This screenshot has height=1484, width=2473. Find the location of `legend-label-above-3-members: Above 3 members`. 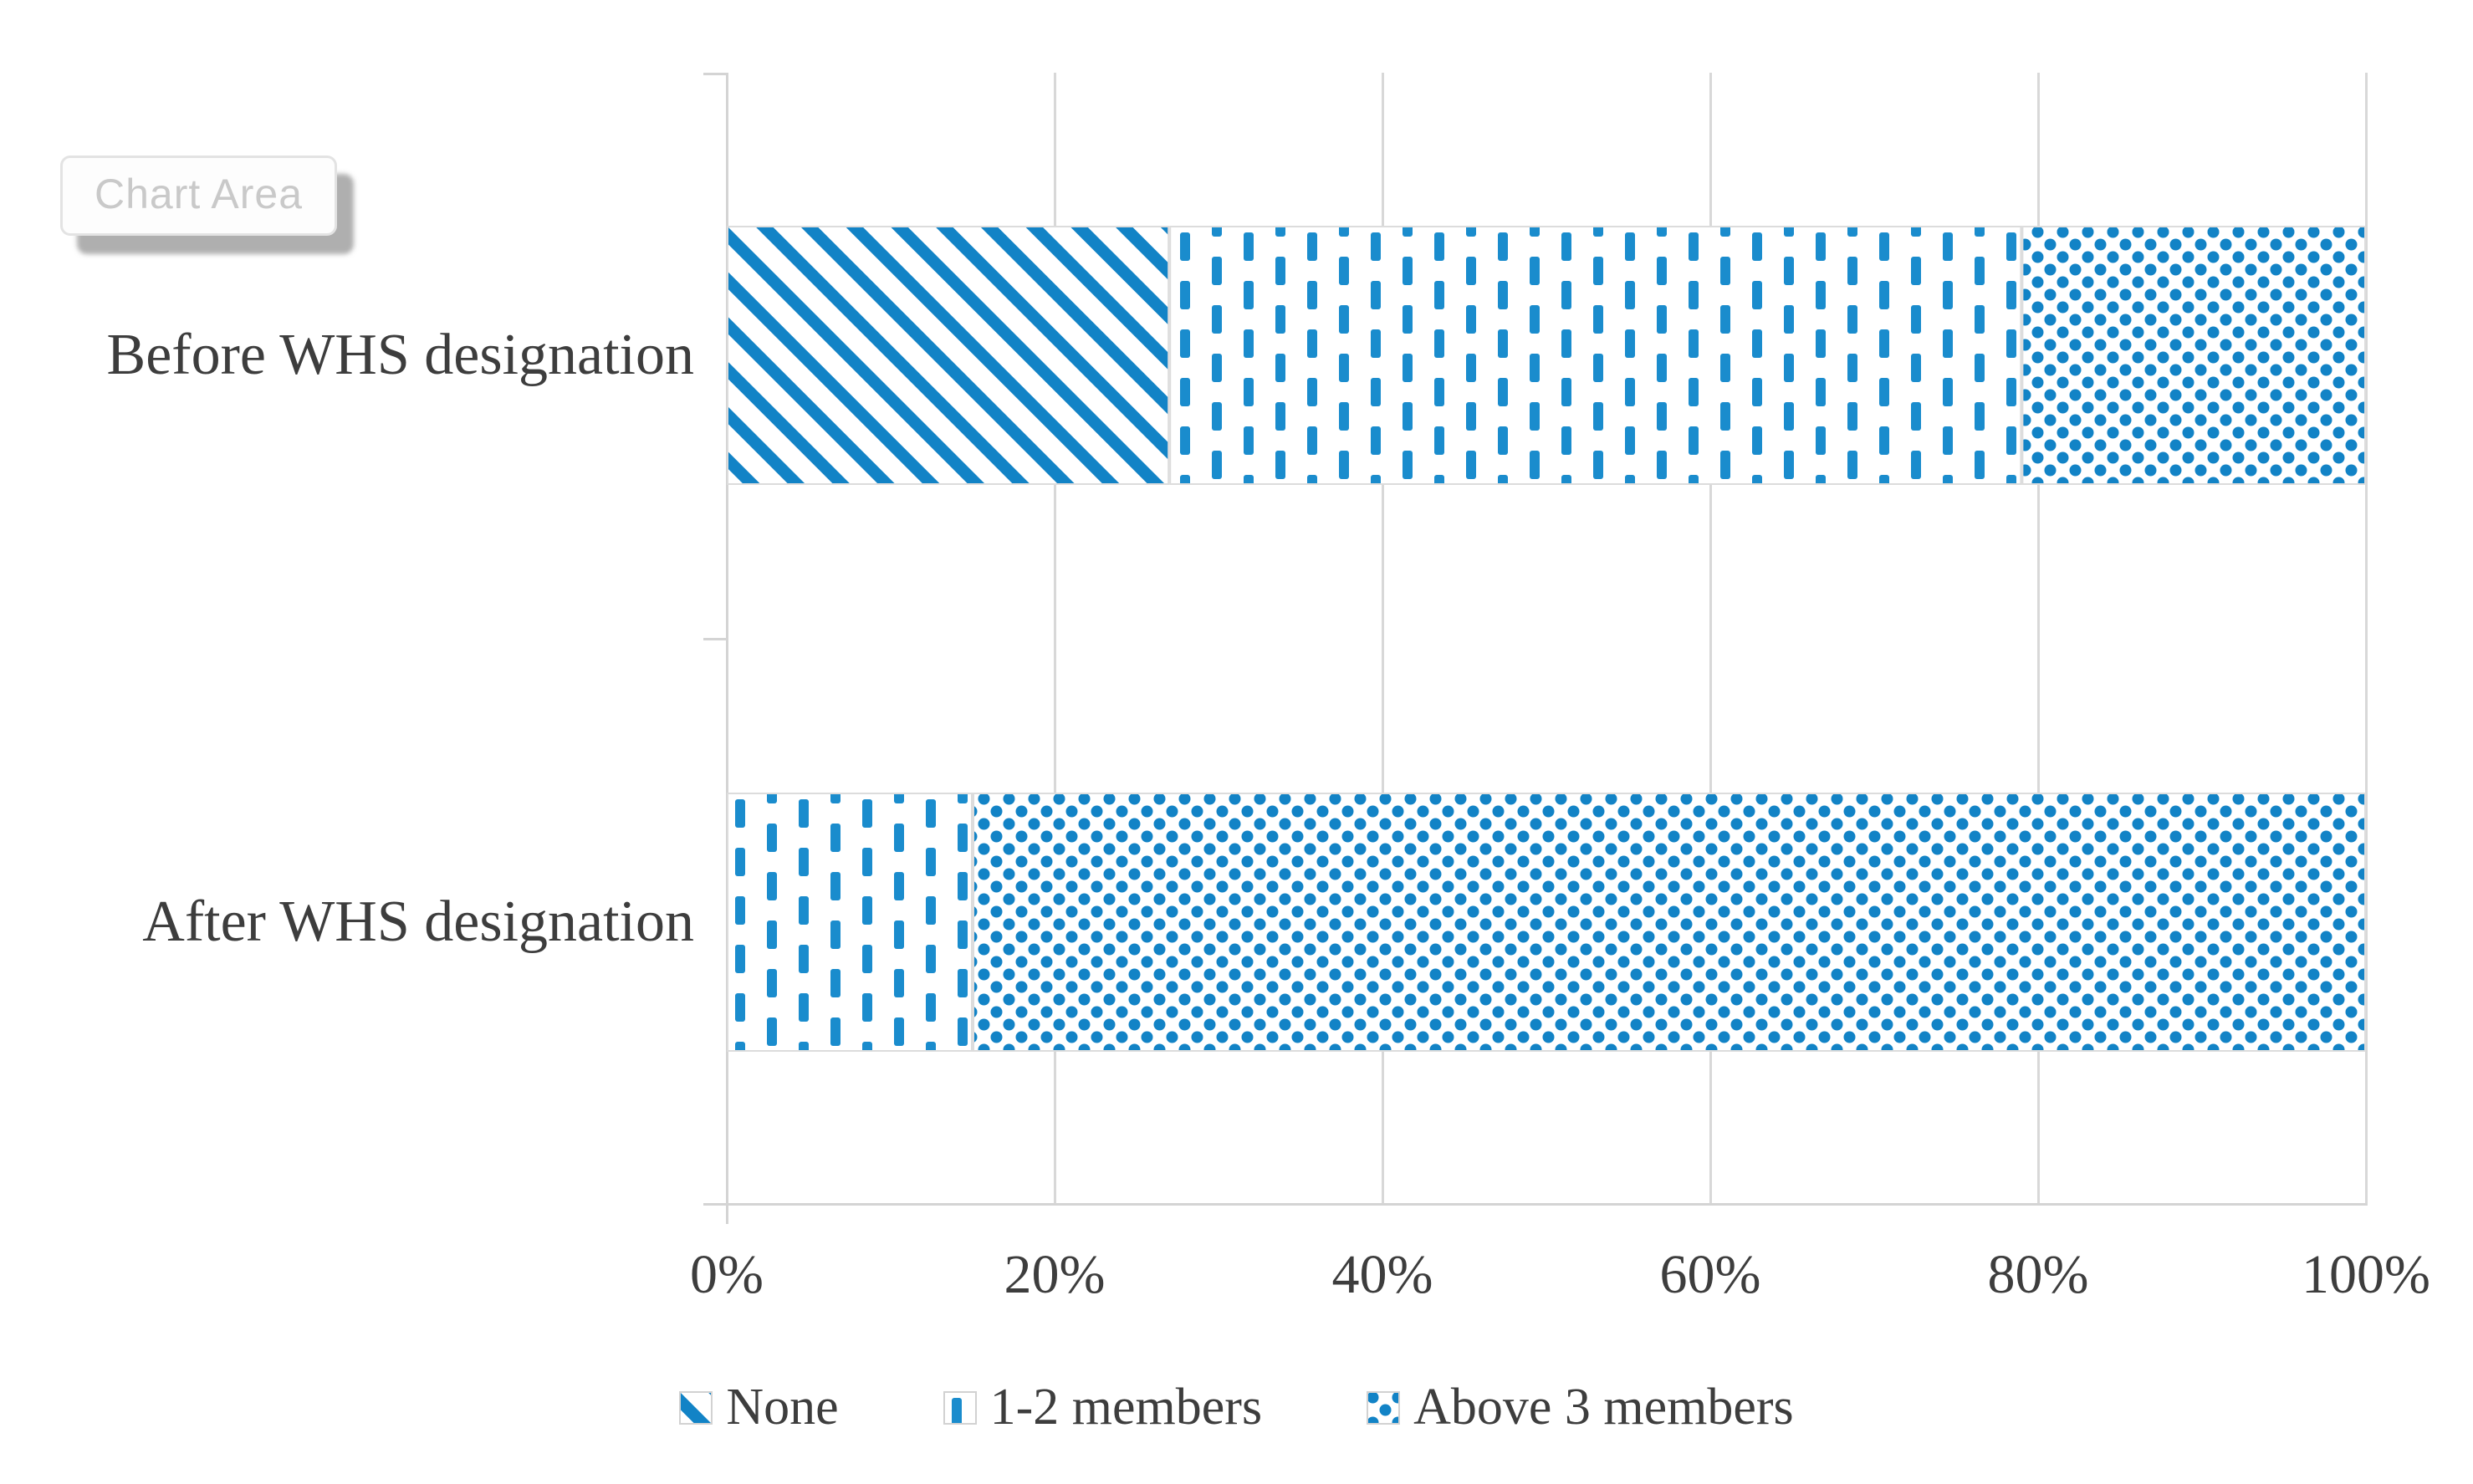

legend-label-above-3-members: Above 3 members is located at coordinates (1604, 1407).